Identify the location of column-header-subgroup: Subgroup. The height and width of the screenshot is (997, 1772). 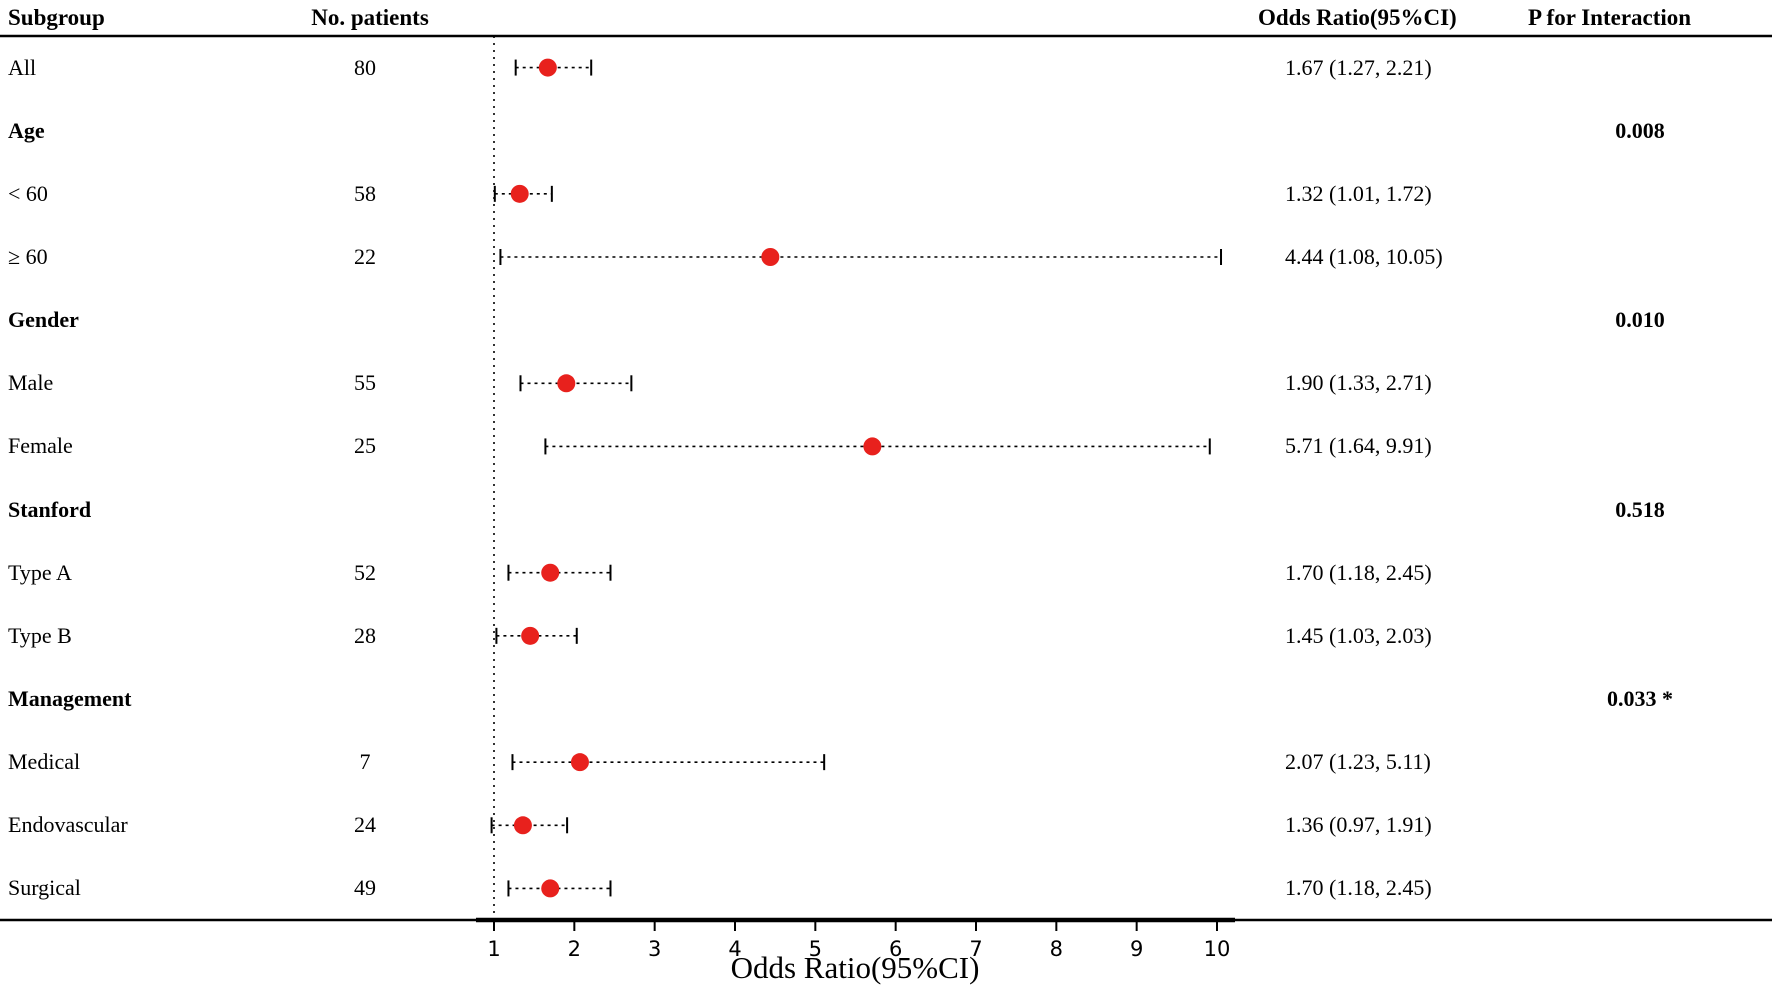
(56, 17).